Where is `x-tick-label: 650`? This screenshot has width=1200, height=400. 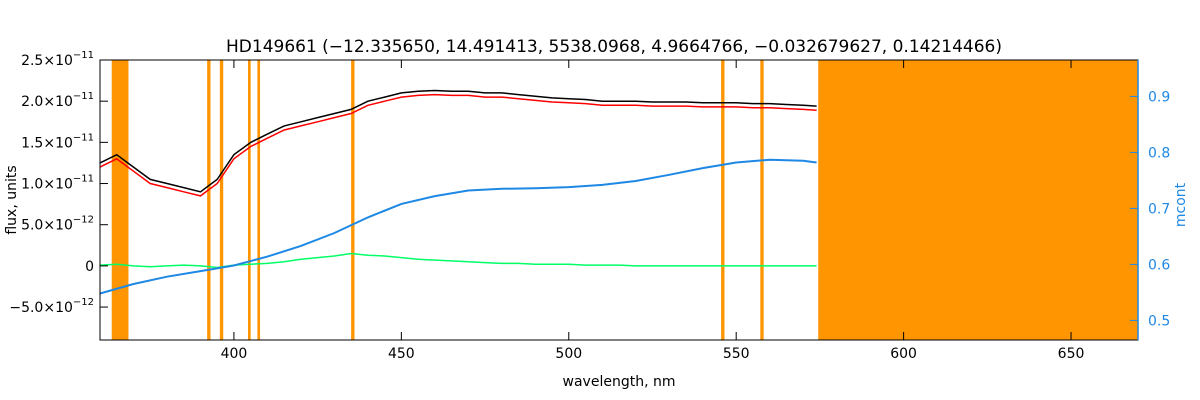
x-tick-label: 650 is located at coordinates (1071, 354).